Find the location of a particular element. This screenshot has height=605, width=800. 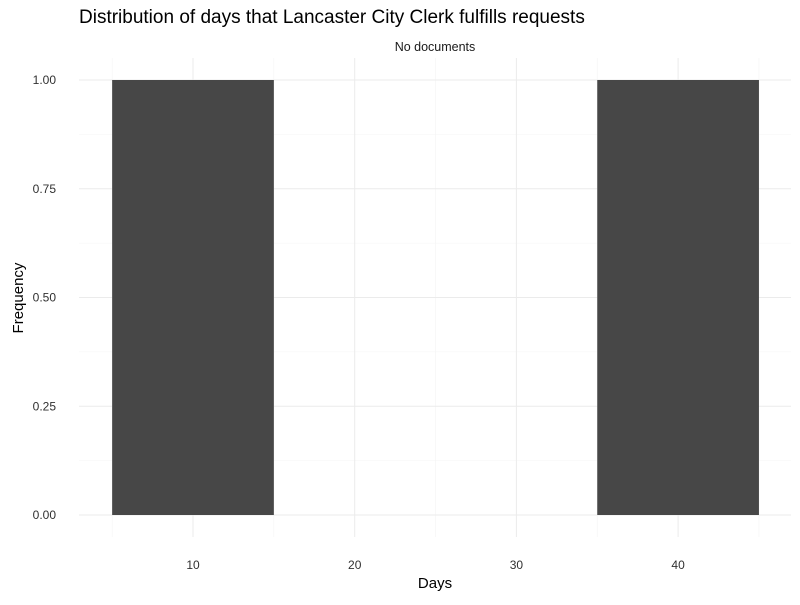

y-tick-label: 1.00 is located at coordinates (45, 80).